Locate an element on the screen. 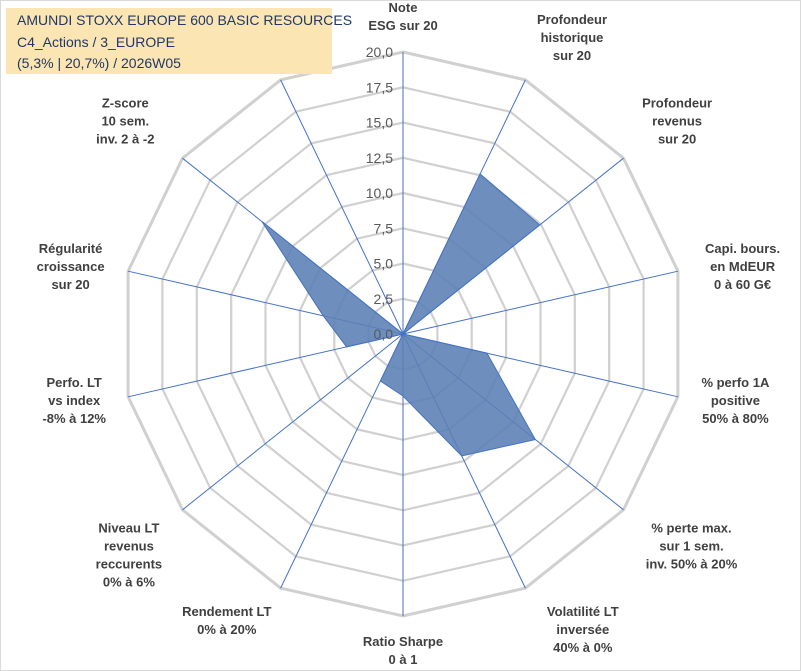 The width and height of the screenshot is (801, 671). axis-label-6: Volatilité LT inversée 40% à 0% is located at coordinates (583, 629).